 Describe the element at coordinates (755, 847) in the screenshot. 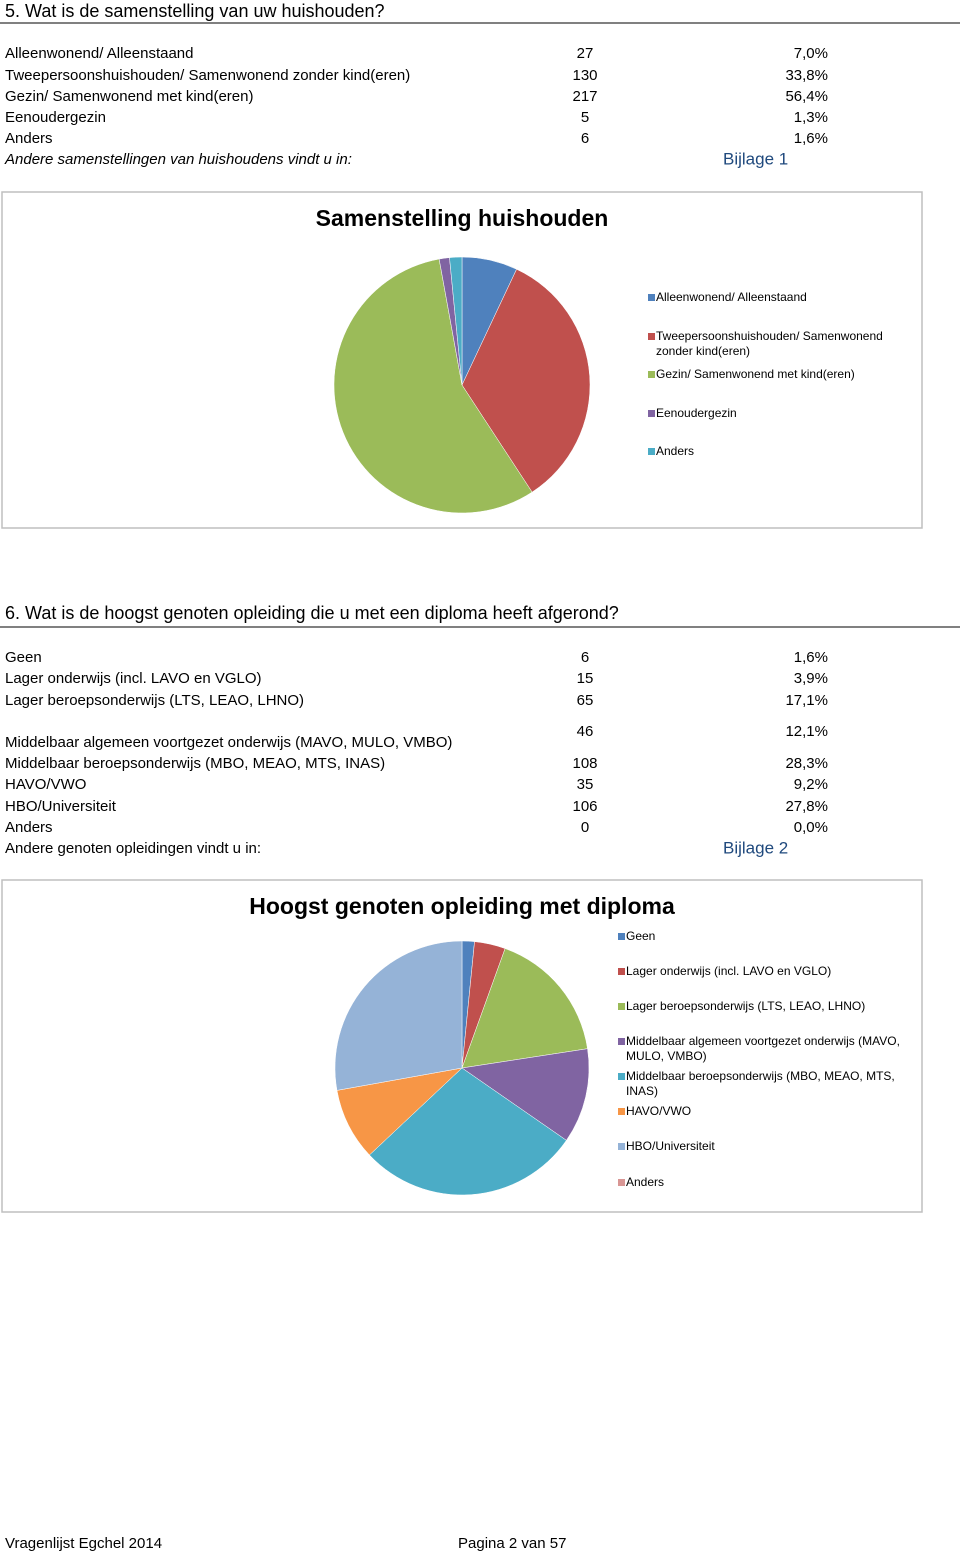

I see `appendix-link: Bijlage 2` at that location.